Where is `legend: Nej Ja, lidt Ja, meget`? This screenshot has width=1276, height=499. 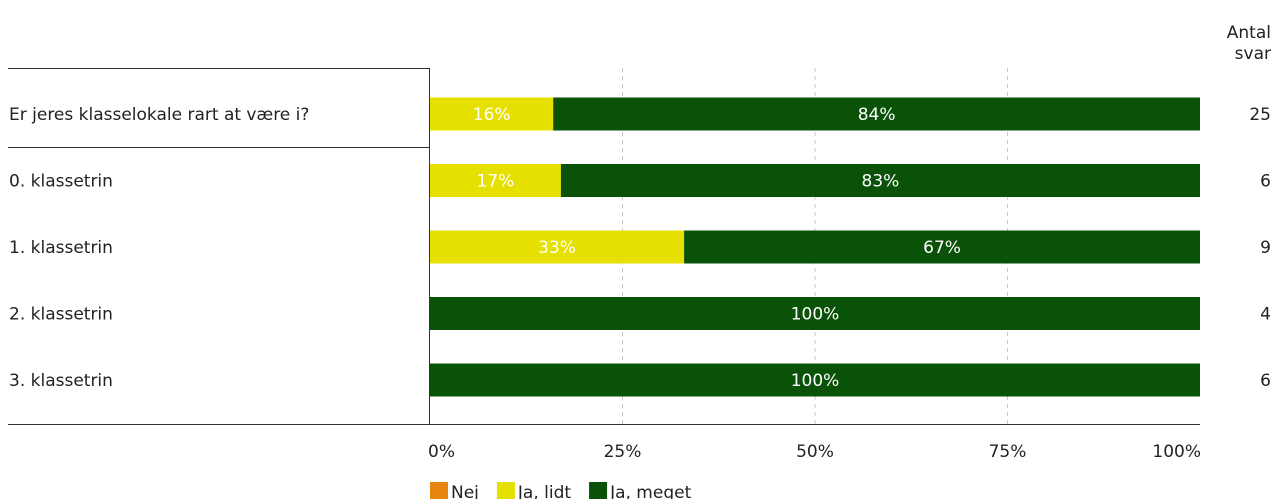
legend: Nej Ja, lidt Ja, meget is located at coordinates (561, 490).